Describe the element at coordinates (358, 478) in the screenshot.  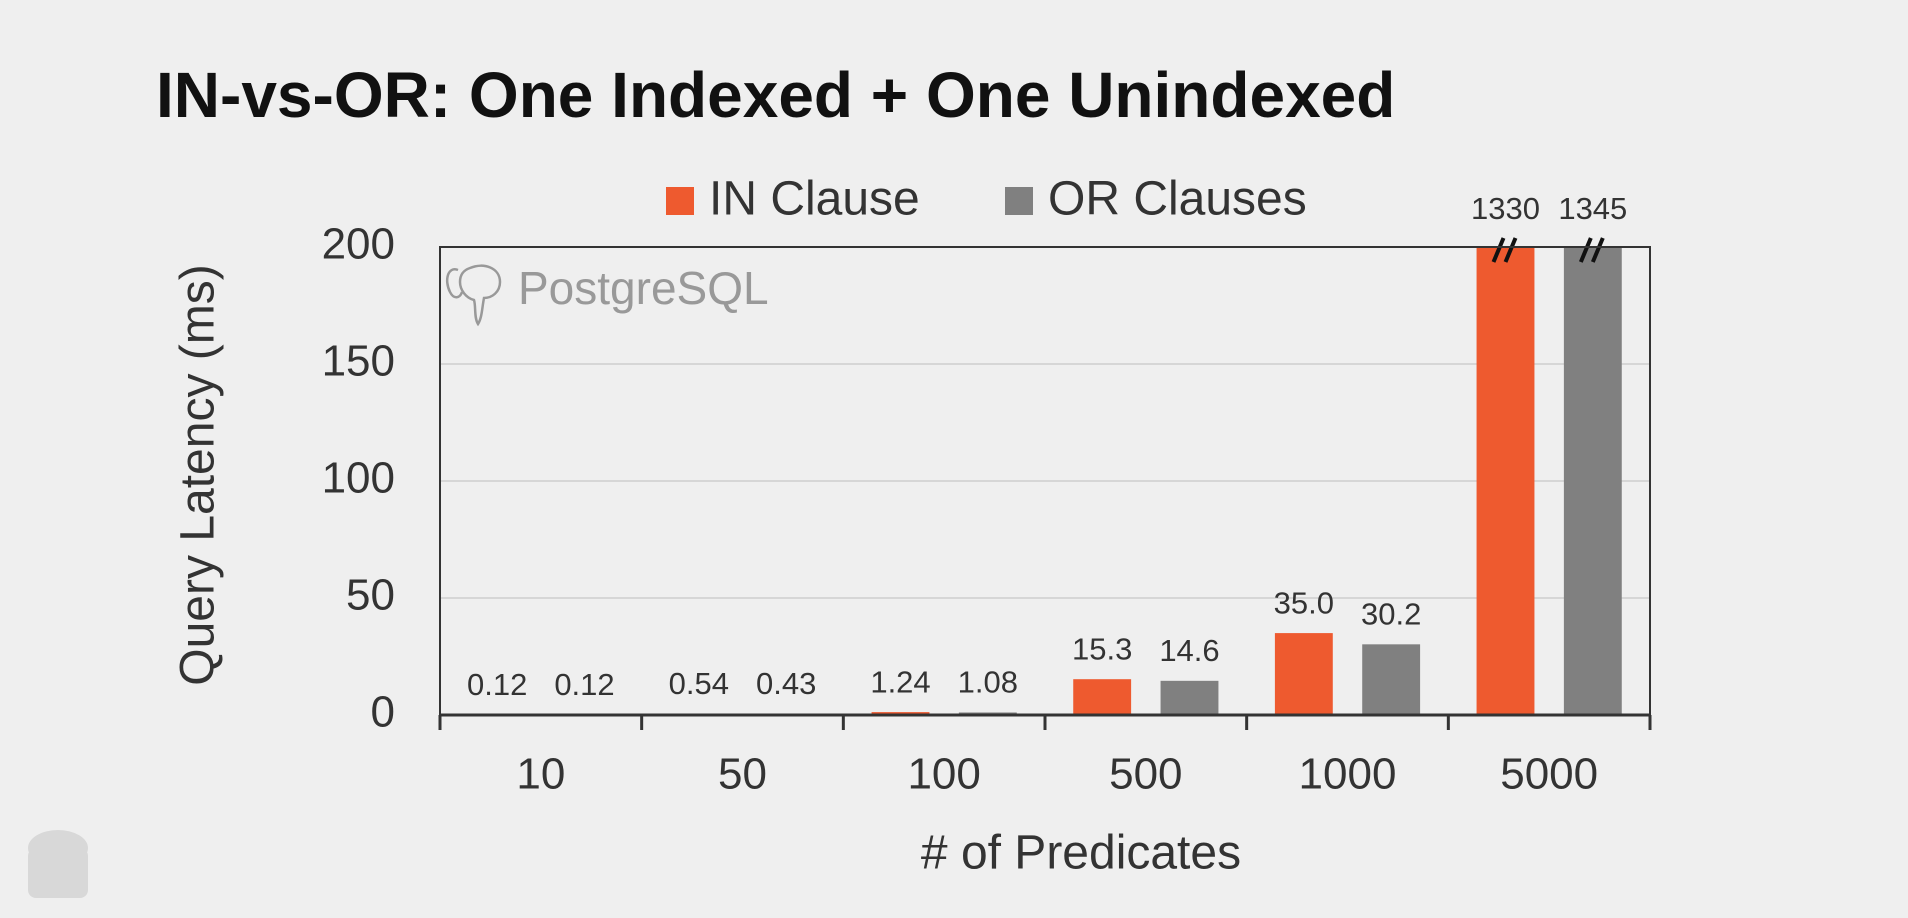
I see `y-tick-label: 100` at that location.